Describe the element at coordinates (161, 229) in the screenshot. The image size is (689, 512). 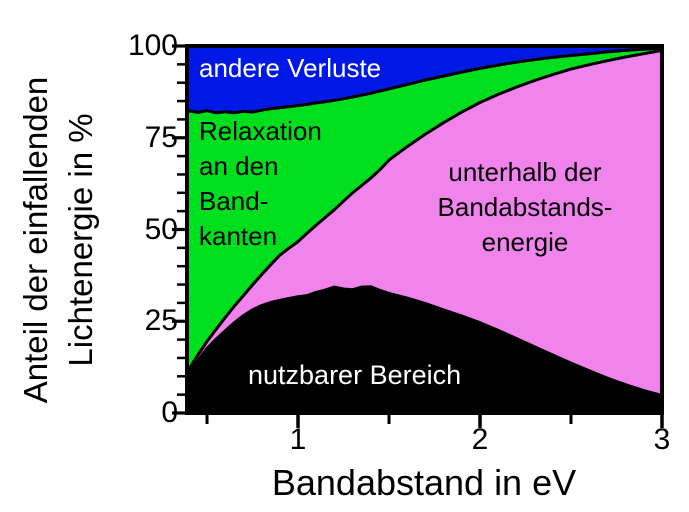
I see `y-tick-label-50: 50` at that location.